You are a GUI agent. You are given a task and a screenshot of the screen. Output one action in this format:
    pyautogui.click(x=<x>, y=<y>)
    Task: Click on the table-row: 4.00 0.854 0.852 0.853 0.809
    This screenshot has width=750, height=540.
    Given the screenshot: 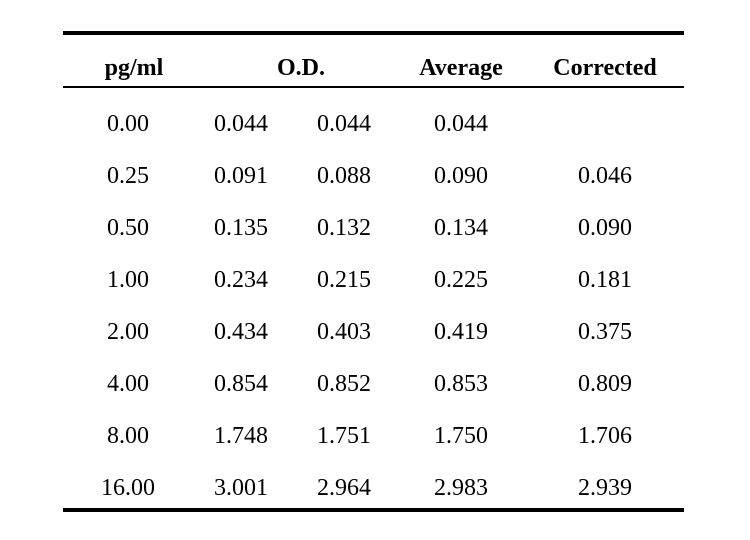 What is the action you would take?
    pyautogui.click(x=375, y=384)
    